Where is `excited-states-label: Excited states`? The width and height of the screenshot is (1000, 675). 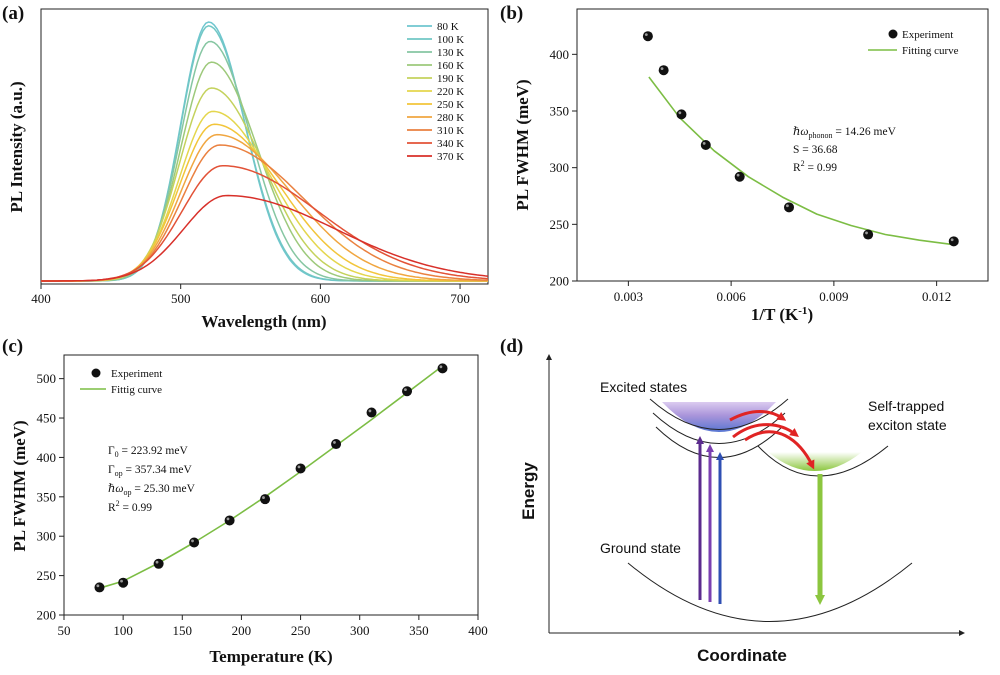
excited-states-label: Excited states is located at coordinates (643, 387).